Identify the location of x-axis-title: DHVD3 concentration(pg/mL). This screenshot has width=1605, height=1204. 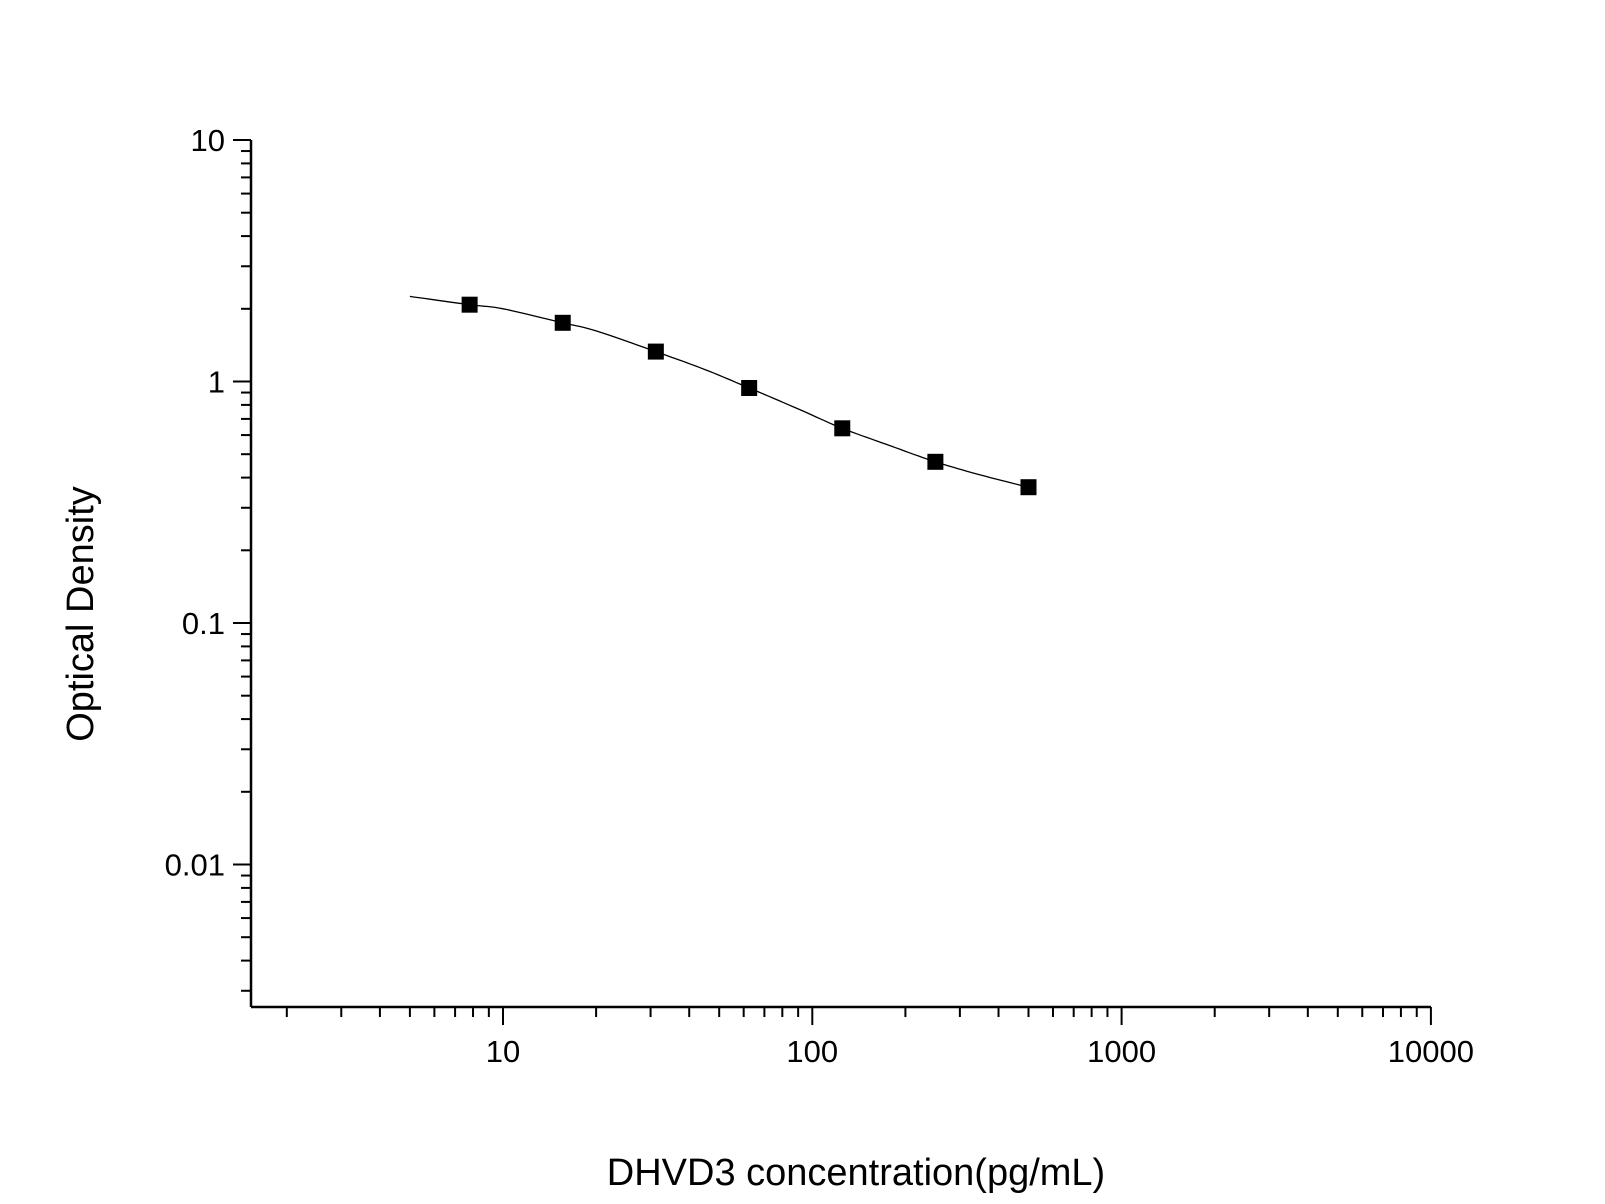
(856, 1173).